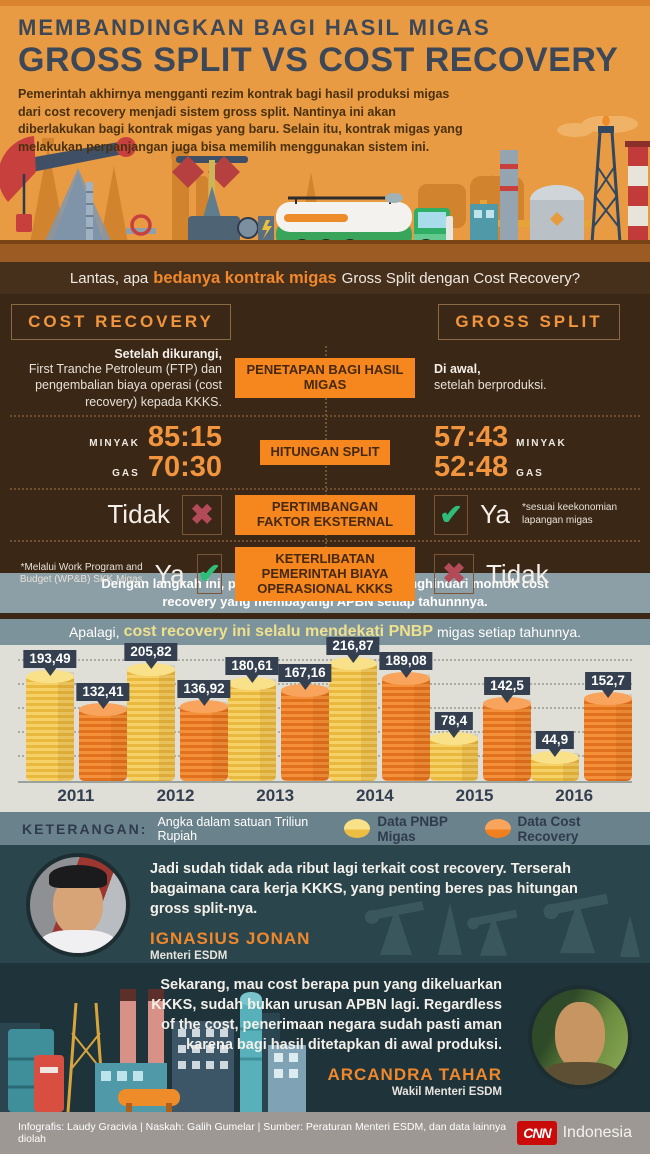 The height and width of the screenshot is (1154, 650). I want to click on x-axis-line, so click(325, 782).